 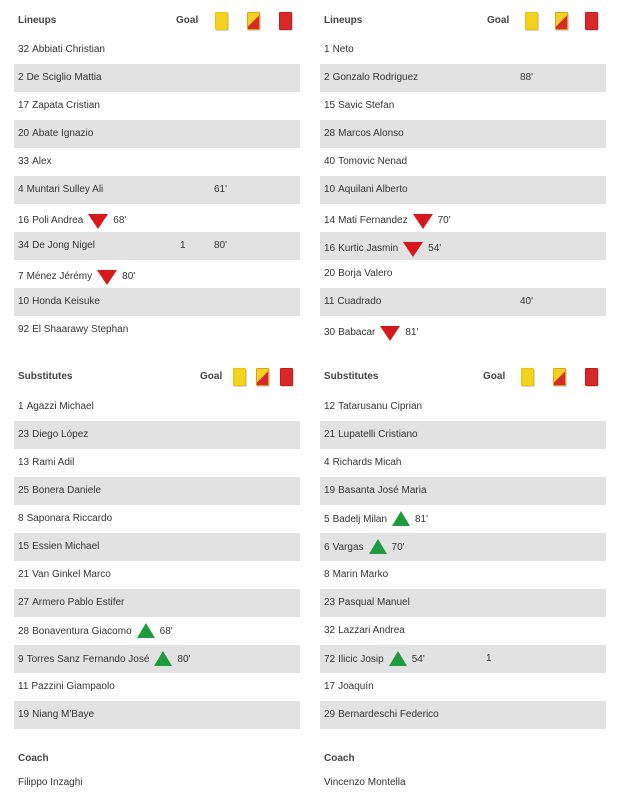 I want to click on player-row: 1 Agazzi Michael, so click(x=157, y=407).